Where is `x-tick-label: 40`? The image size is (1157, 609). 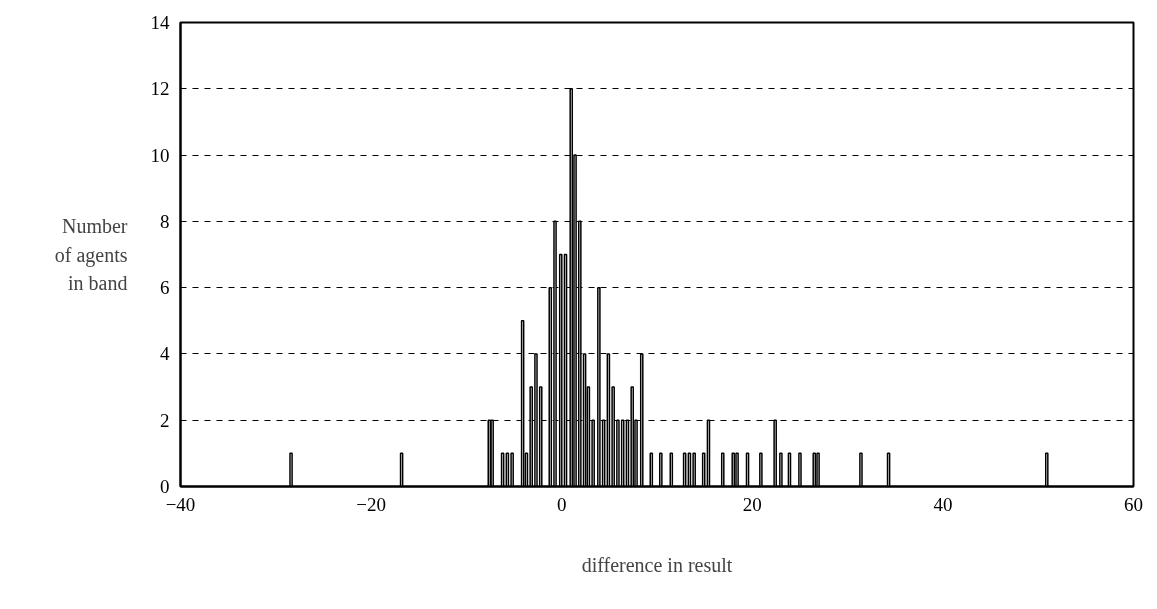 x-tick-label: 40 is located at coordinates (943, 504).